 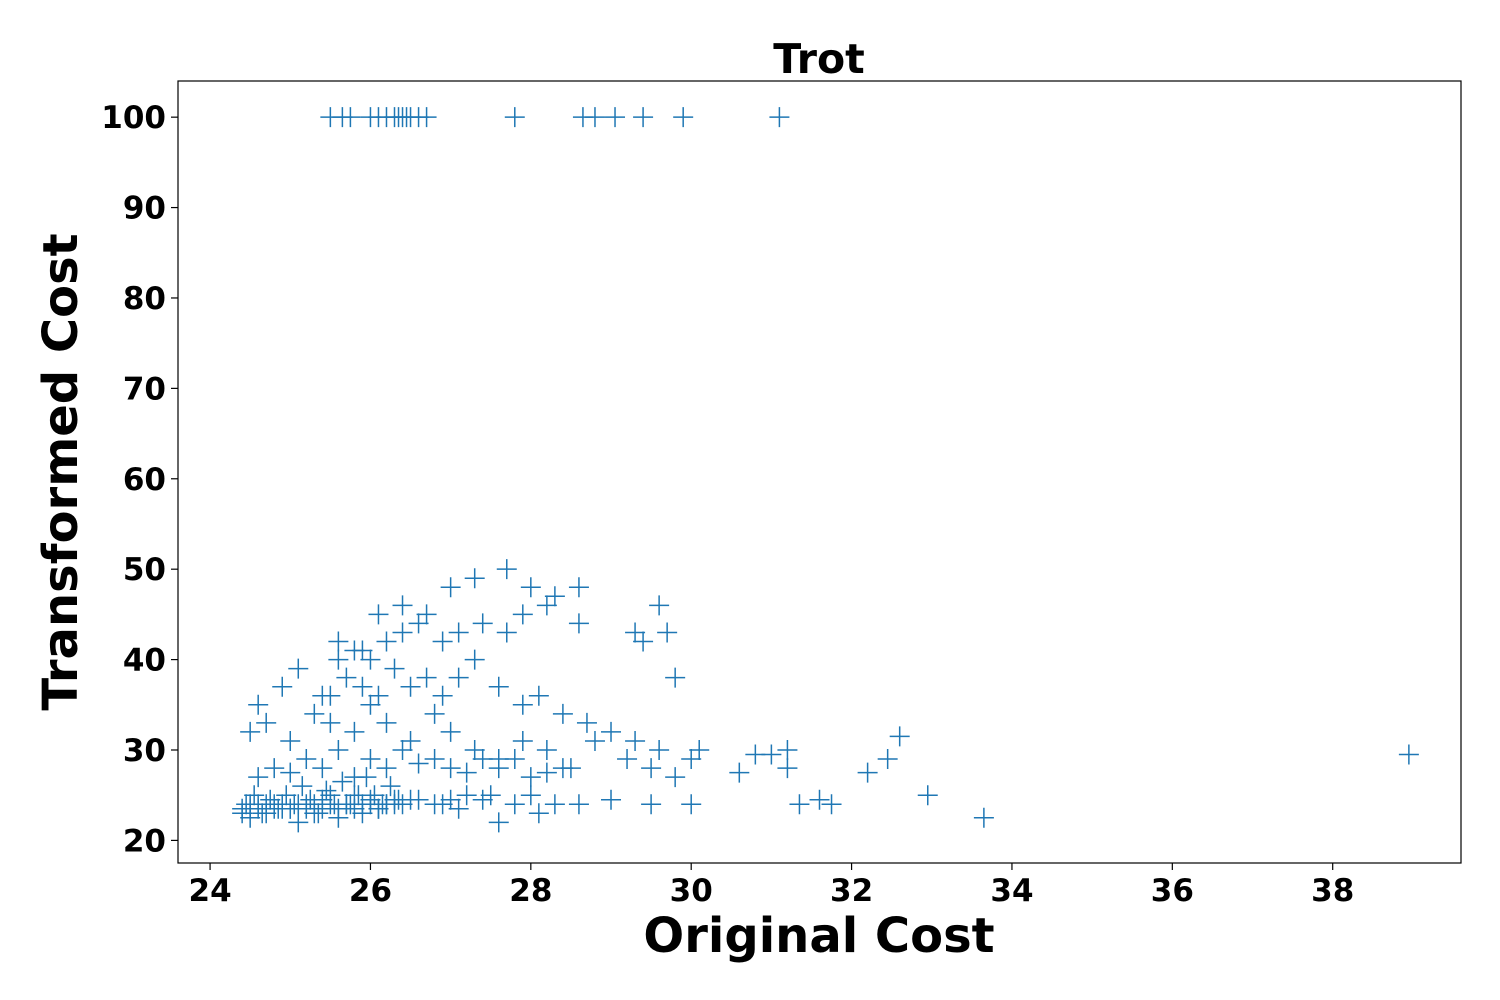 I want to click on y-tick-label: 50, so click(x=144, y=570).